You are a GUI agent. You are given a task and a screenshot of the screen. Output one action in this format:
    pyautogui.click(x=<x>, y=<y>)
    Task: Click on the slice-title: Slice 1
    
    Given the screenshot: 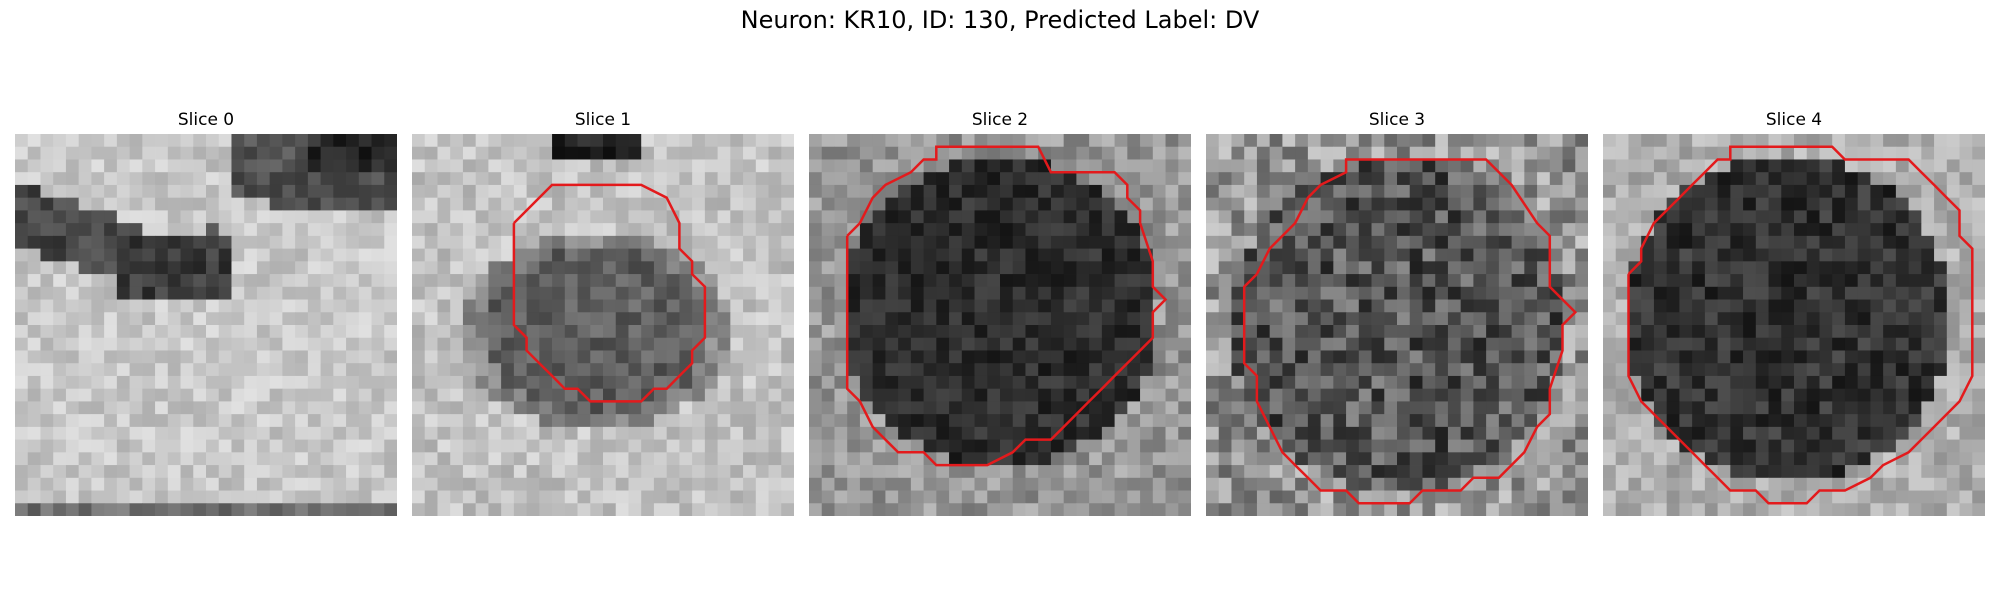 What is the action you would take?
    pyautogui.click(x=603, y=120)
    